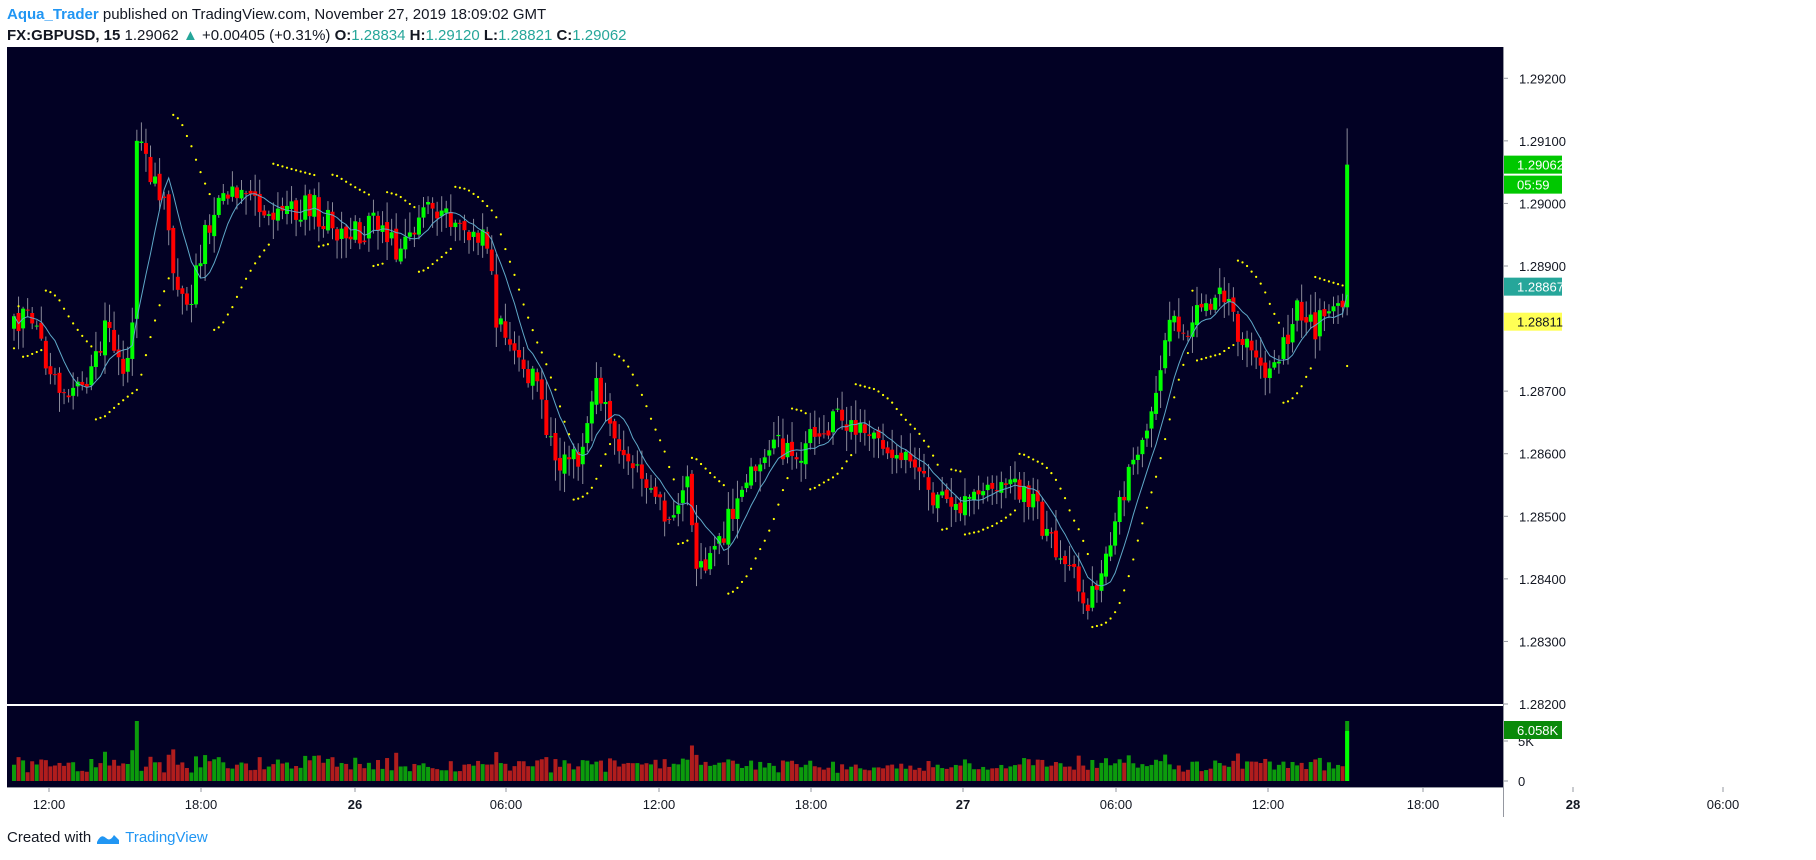 This screenshot has width=1816, height=860. Describe the element at coordinates (53, 14) in the screenshot. I see `author-link: Aqua_Trader` at that location.